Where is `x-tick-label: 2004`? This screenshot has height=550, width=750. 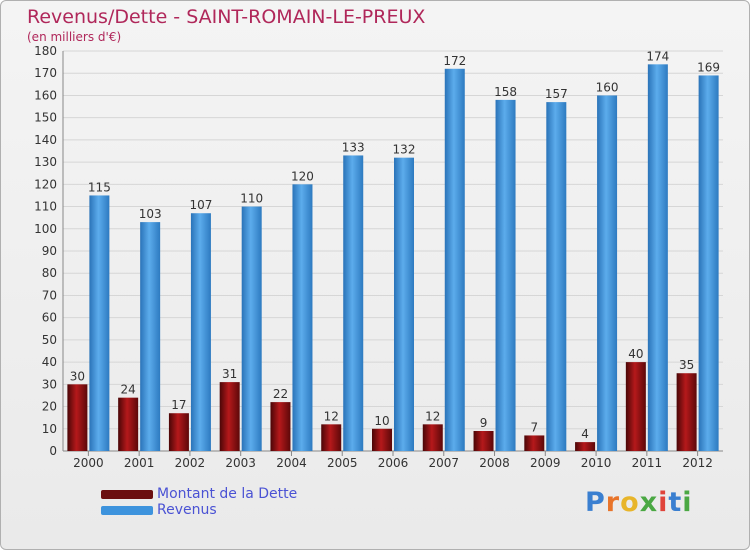 x-tick-label: 2004 is located at coordinates (291, 463).